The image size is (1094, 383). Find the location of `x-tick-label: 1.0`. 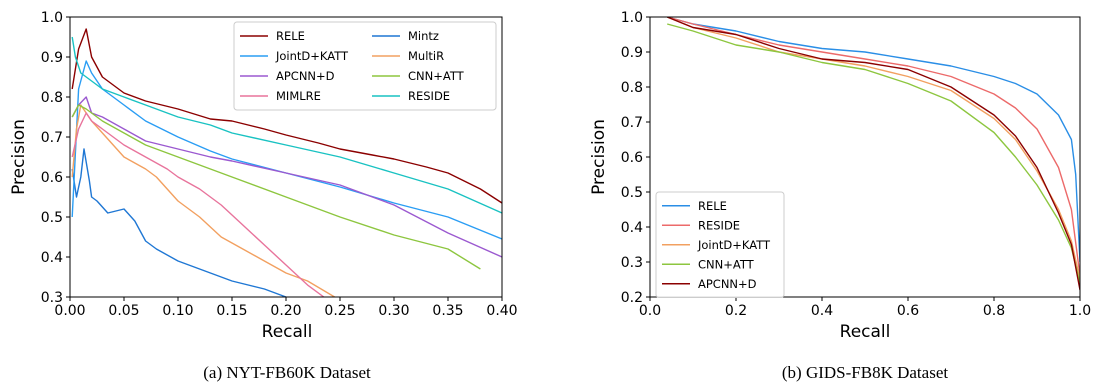

x-tick-label: 1.0 is located at coordinates (1080, 311).